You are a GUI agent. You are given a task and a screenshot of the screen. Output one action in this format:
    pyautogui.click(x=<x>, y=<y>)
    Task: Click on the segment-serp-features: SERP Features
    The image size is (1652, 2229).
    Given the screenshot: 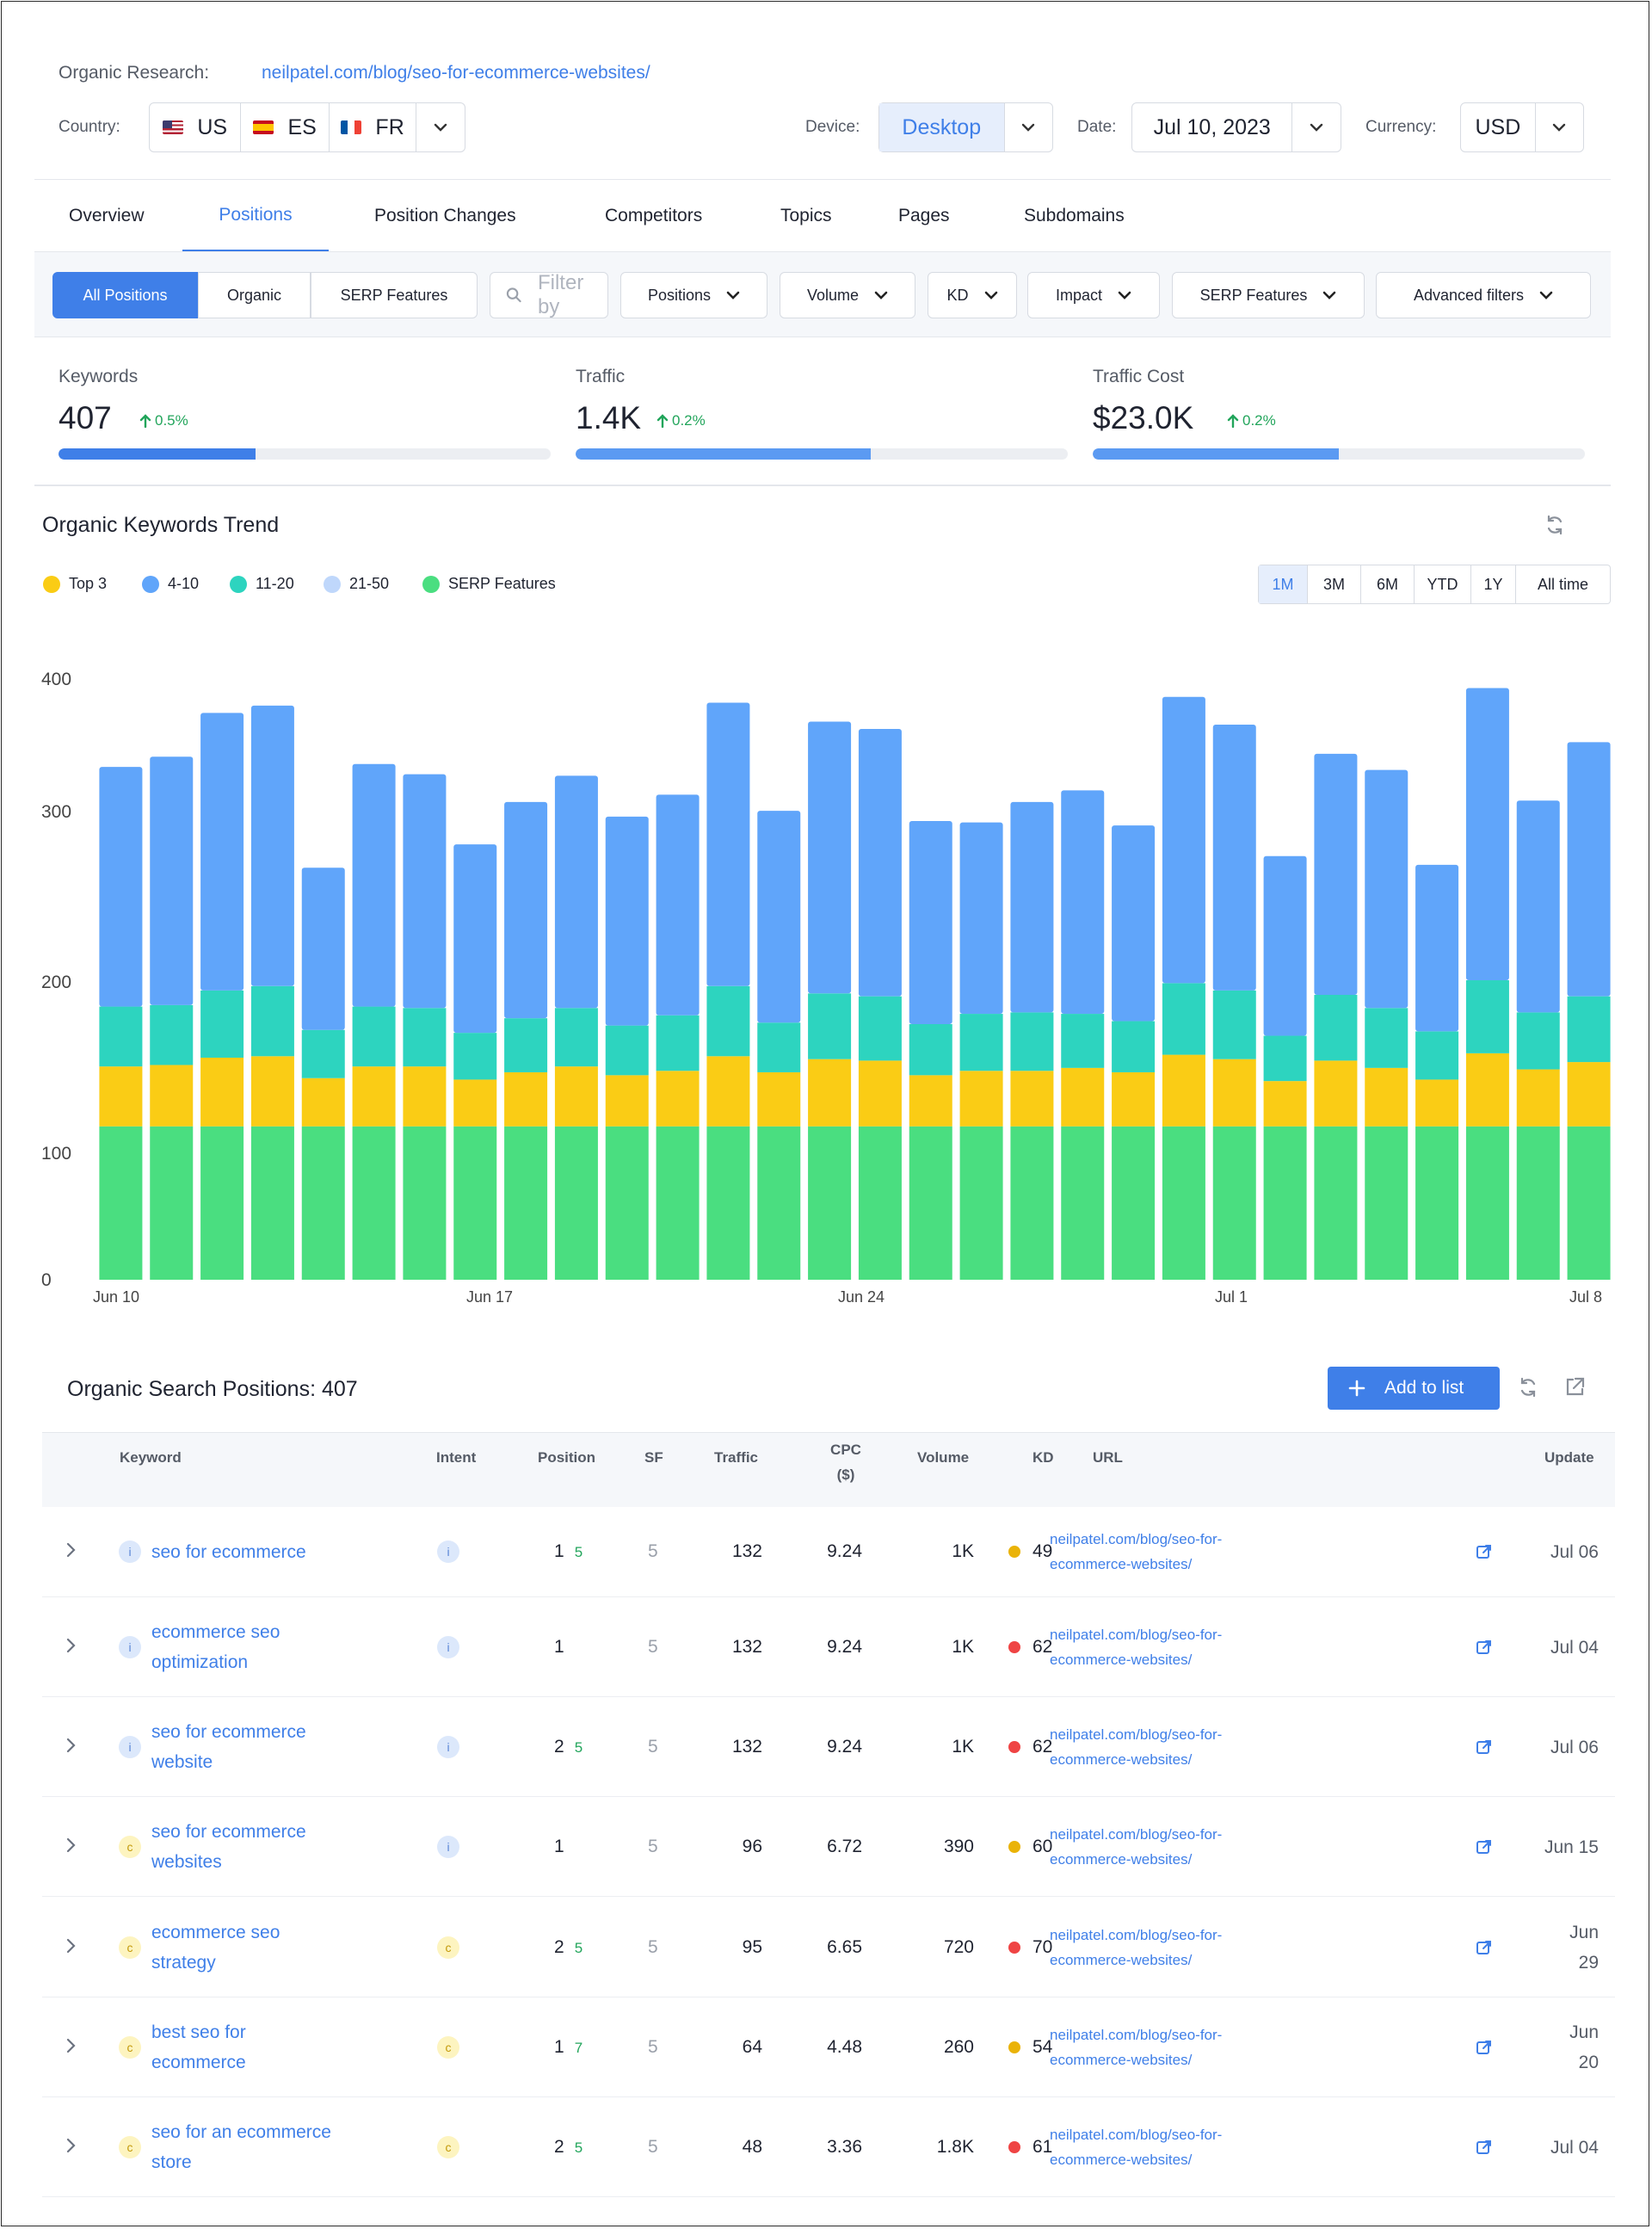 What is the action you would take?
    pyautogui.click(x=394, y=295)
    